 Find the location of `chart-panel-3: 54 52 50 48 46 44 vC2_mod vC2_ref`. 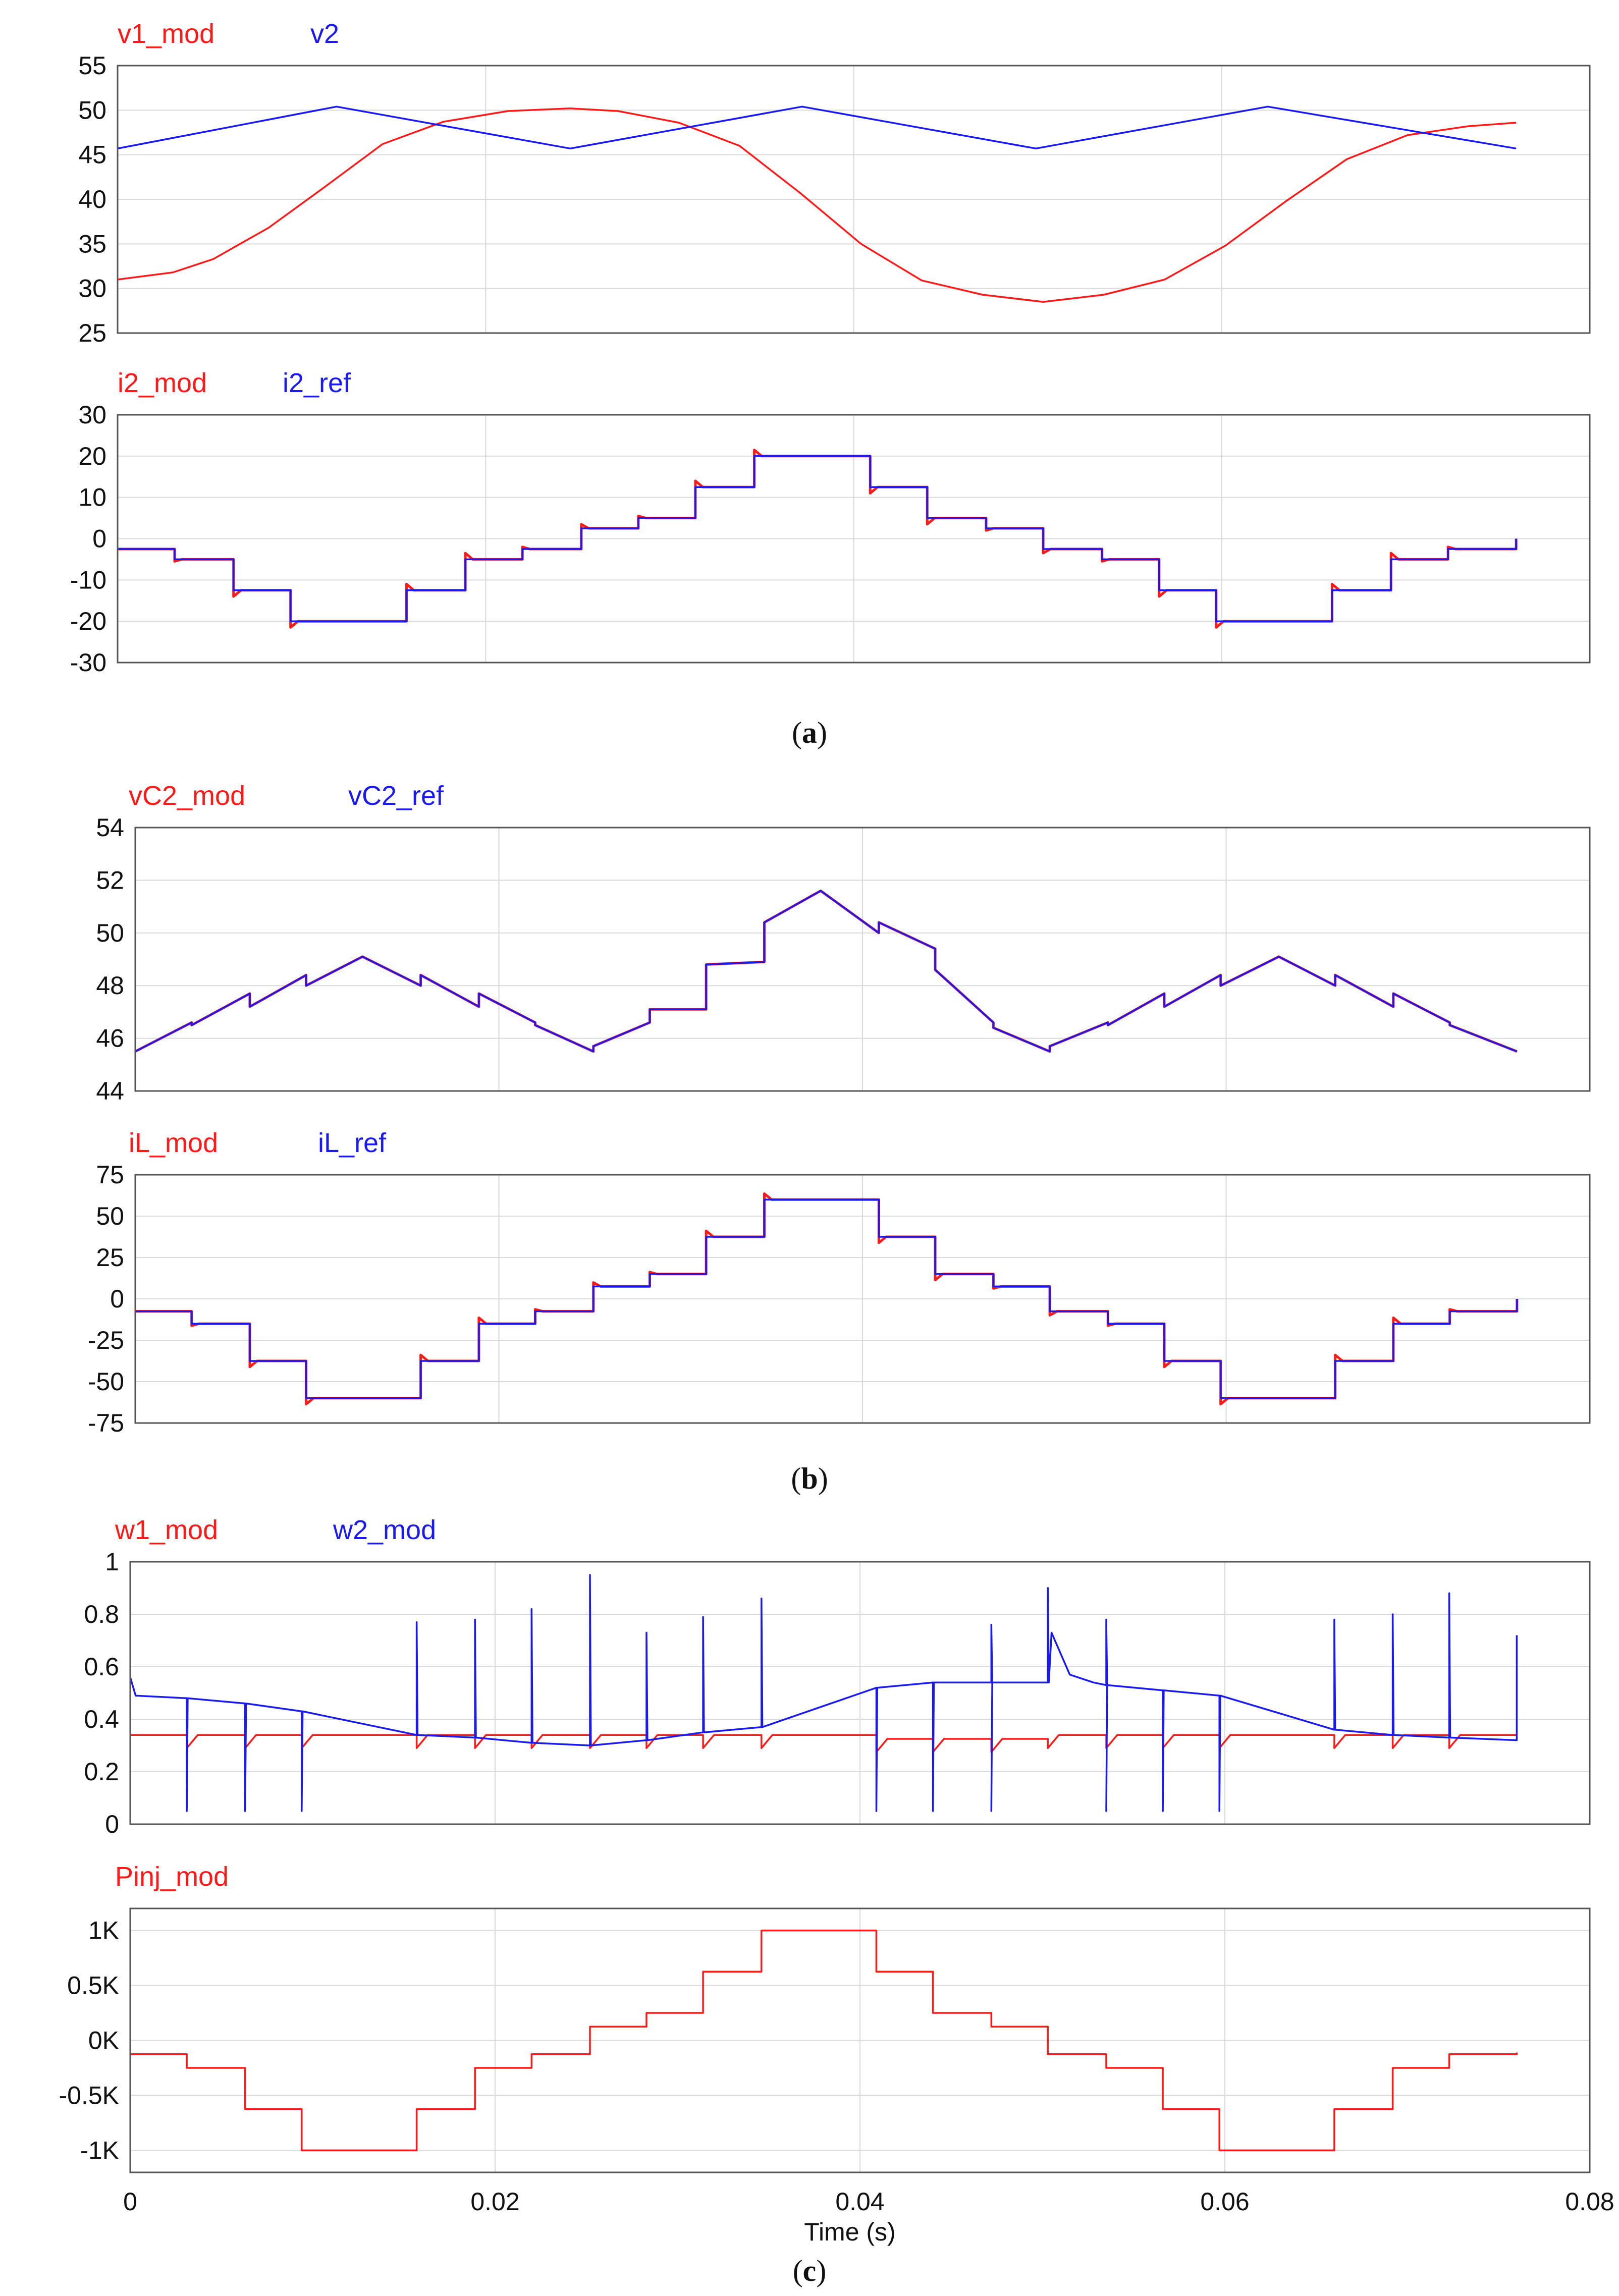

chart-panel-3: 54 52 50 48 46 44 vC2_mod vC2_ref is located at coordinates (844, 943).